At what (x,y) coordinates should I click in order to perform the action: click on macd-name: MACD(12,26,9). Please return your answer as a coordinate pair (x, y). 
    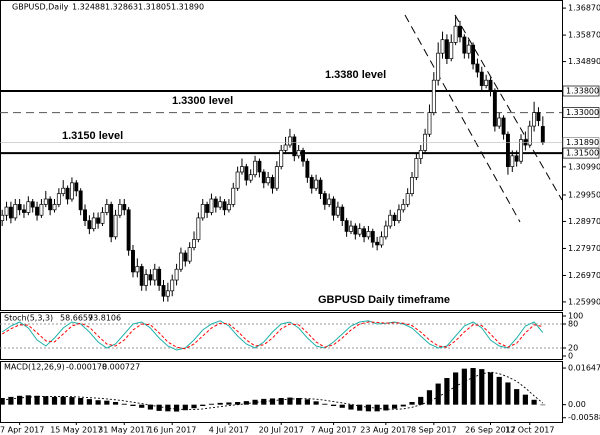
    Looking at the image, I should click on (34, 367).